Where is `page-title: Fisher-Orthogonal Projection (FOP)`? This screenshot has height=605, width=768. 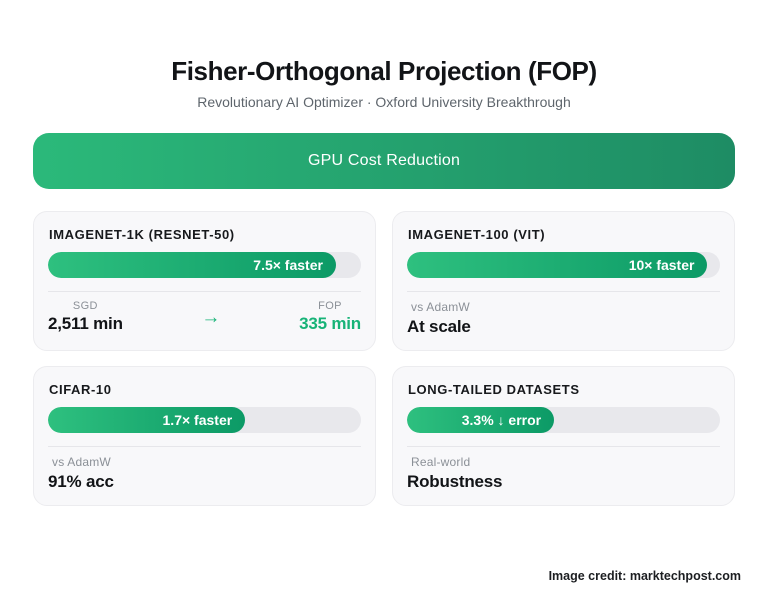 page-title: Fisher-Orthogonal Projection (FOP) is located at coordinates (384, 71).